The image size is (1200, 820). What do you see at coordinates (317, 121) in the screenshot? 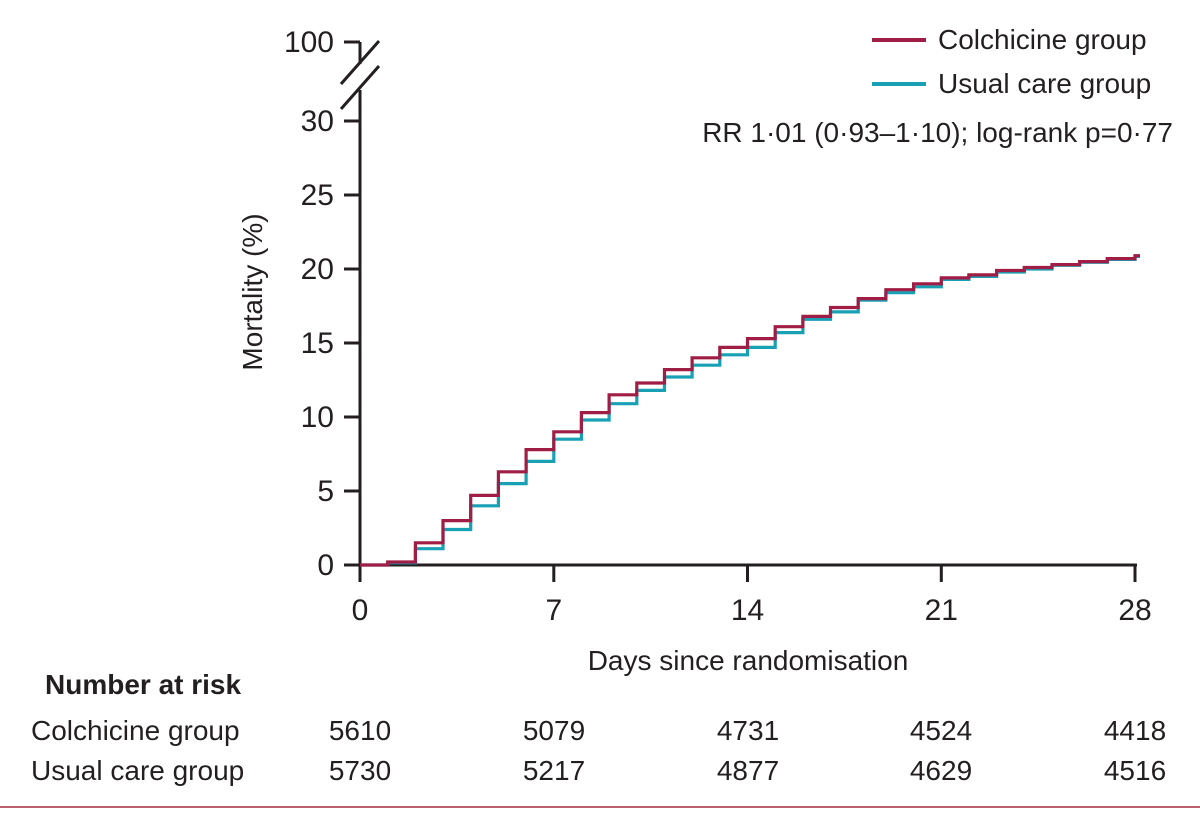
I see `y-tick-label: 30` at bounding box center [317, 121].